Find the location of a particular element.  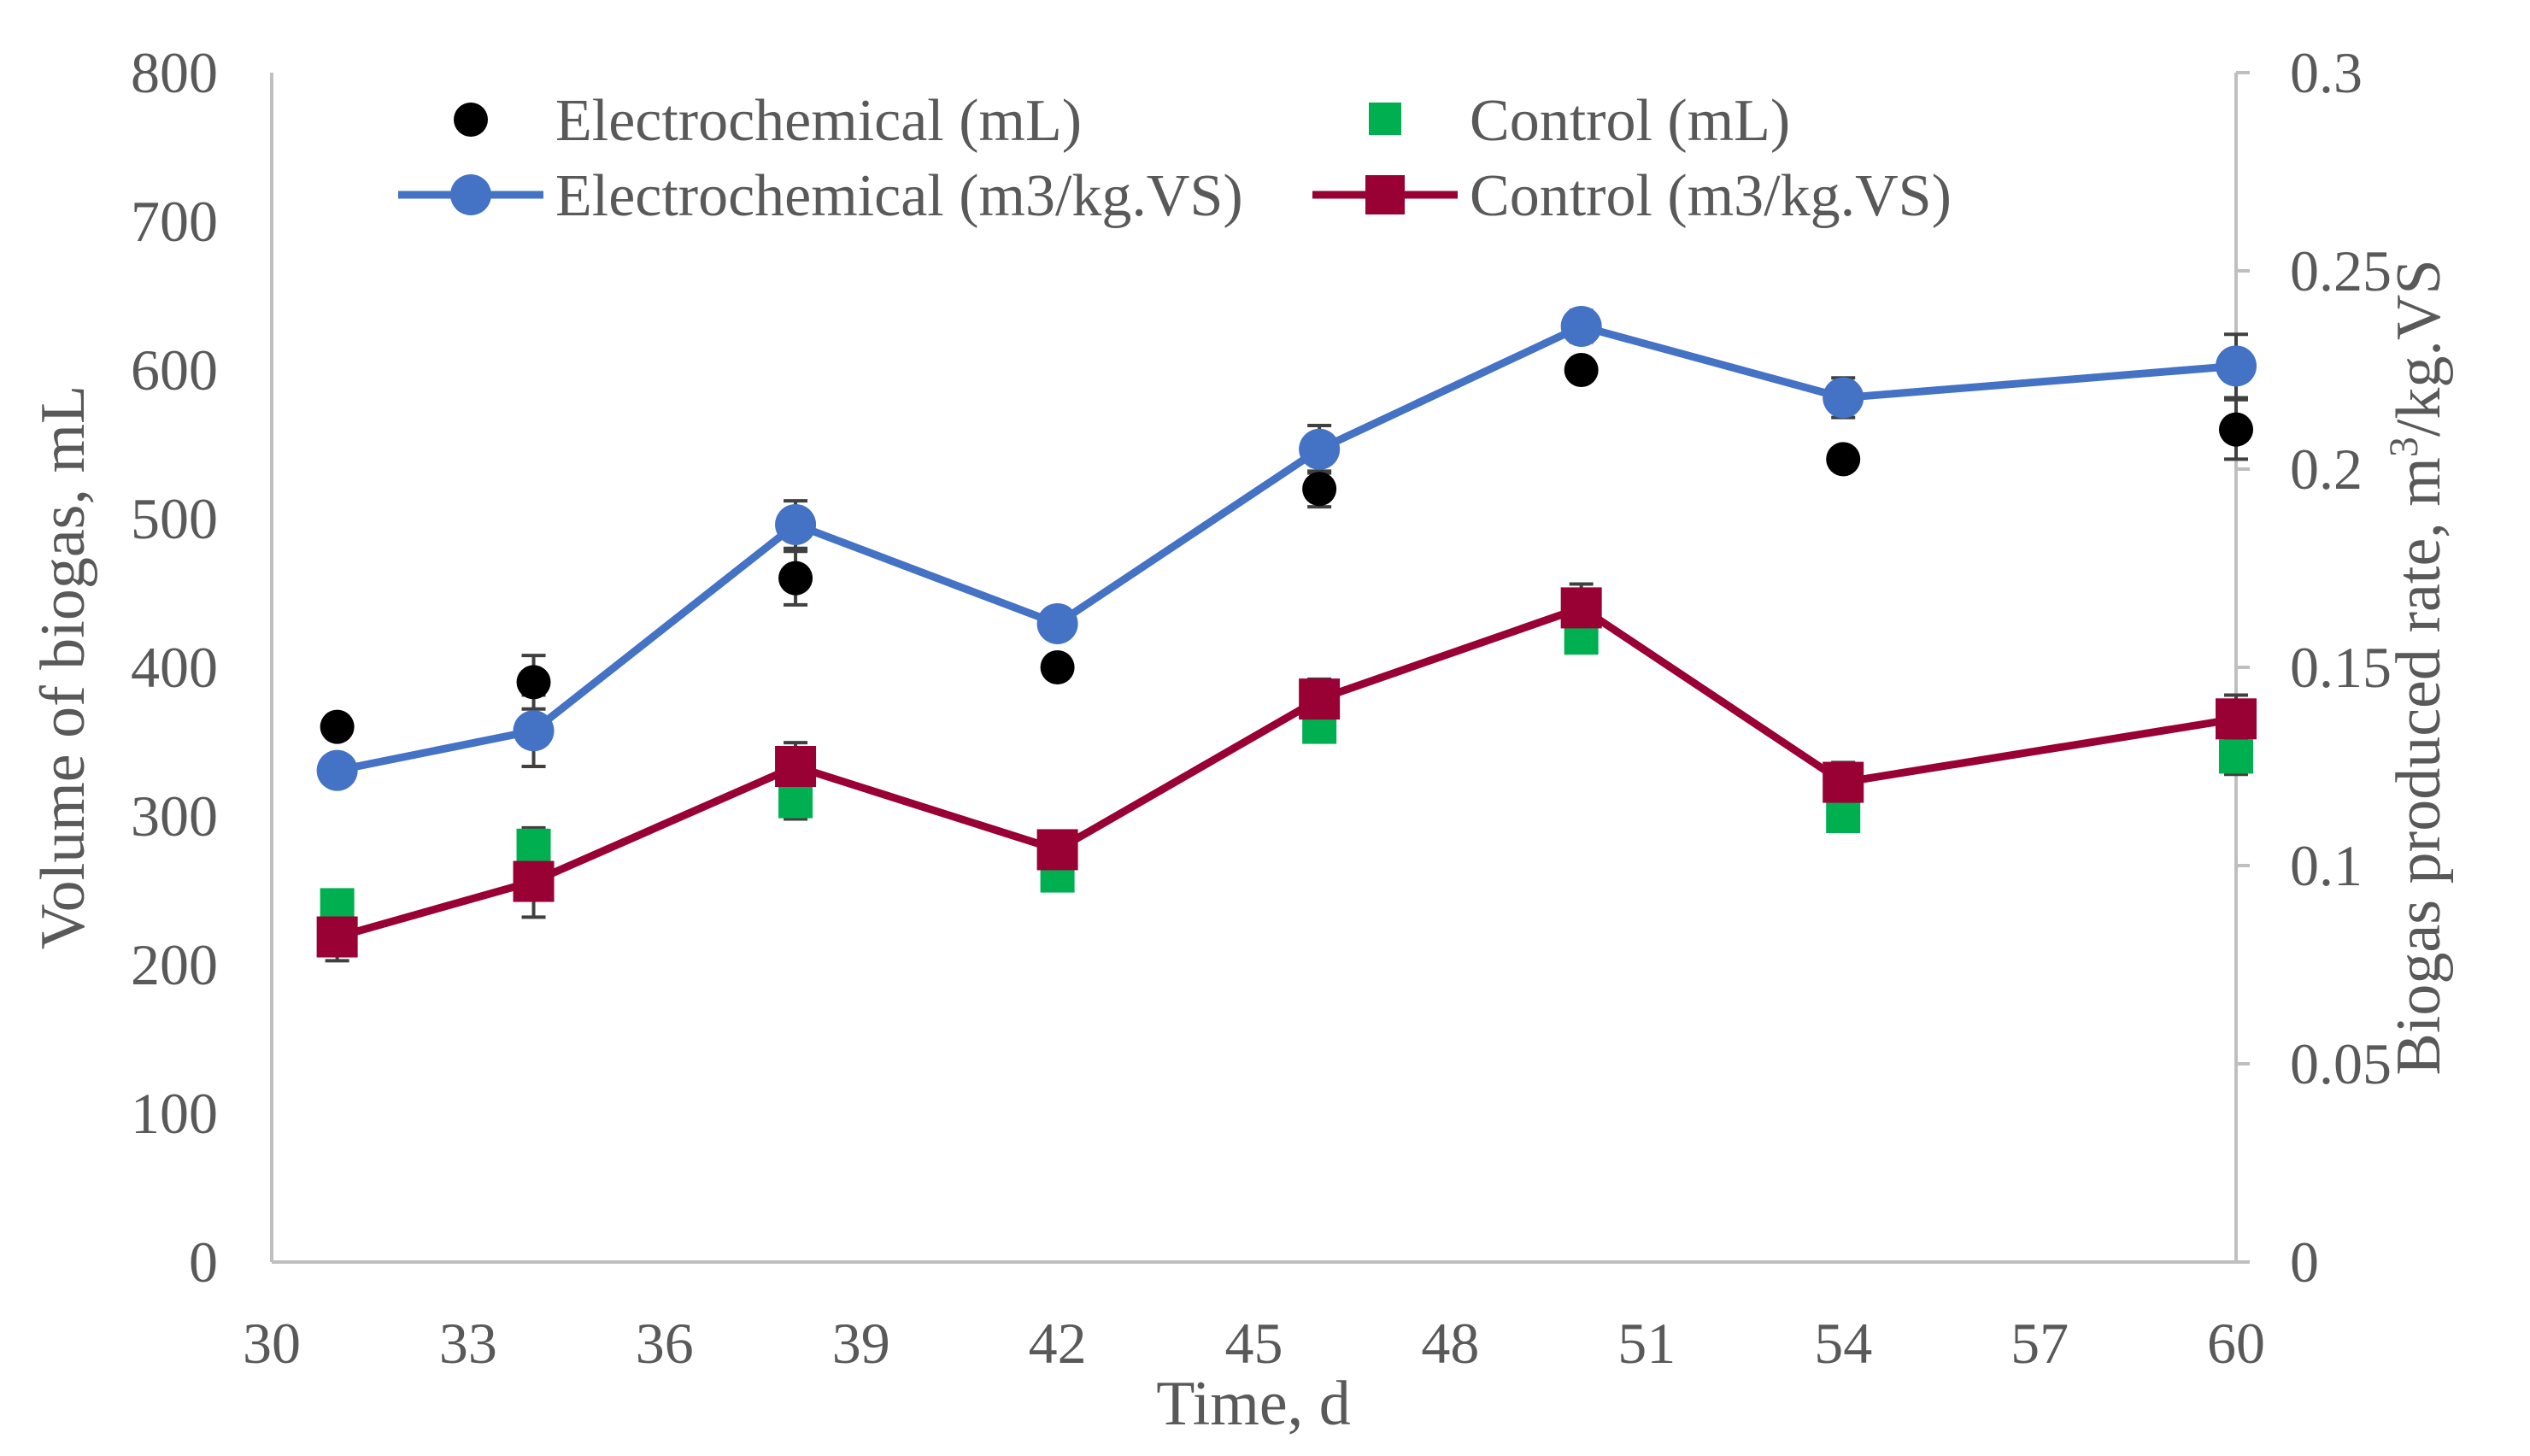

right-axis-tick-labels: 0 0.05 0.1 0.15 0.2 0.25 0.3 is located at coordinates (2341, 667).